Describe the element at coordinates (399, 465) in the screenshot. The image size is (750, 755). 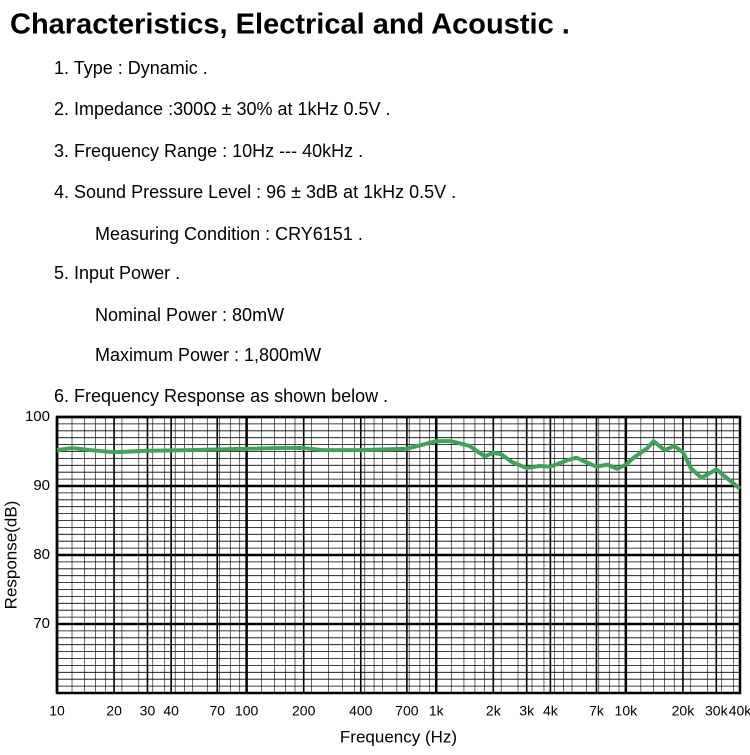
I see `response-line` at that location.